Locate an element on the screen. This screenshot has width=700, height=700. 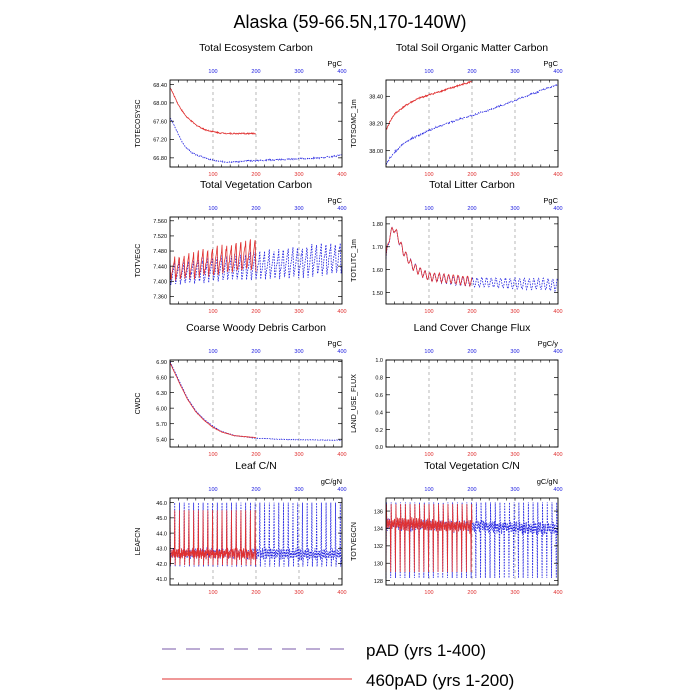
y-axis-label: CWDC is located at coordinates (138, 404).